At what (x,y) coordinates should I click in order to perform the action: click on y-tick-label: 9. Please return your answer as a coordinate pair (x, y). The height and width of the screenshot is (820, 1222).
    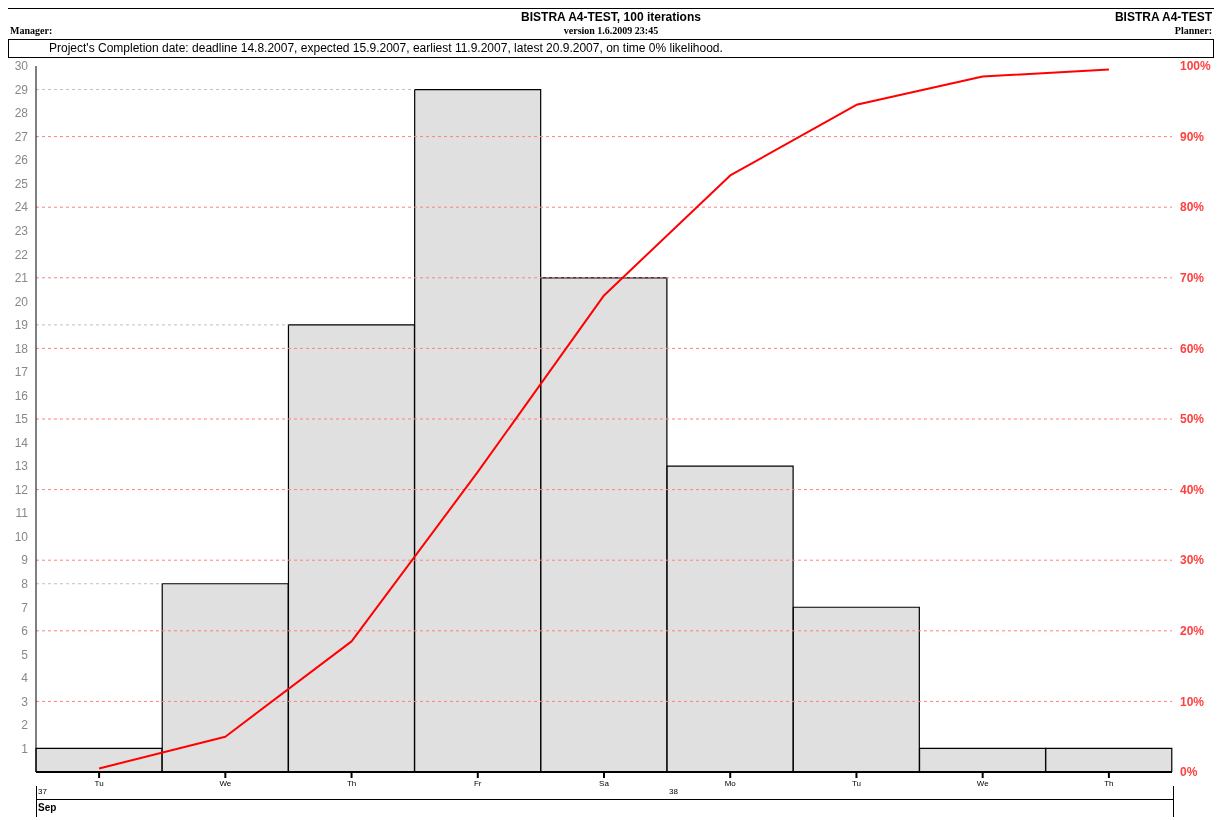
    Looking at the image, I should click on (25, 560).